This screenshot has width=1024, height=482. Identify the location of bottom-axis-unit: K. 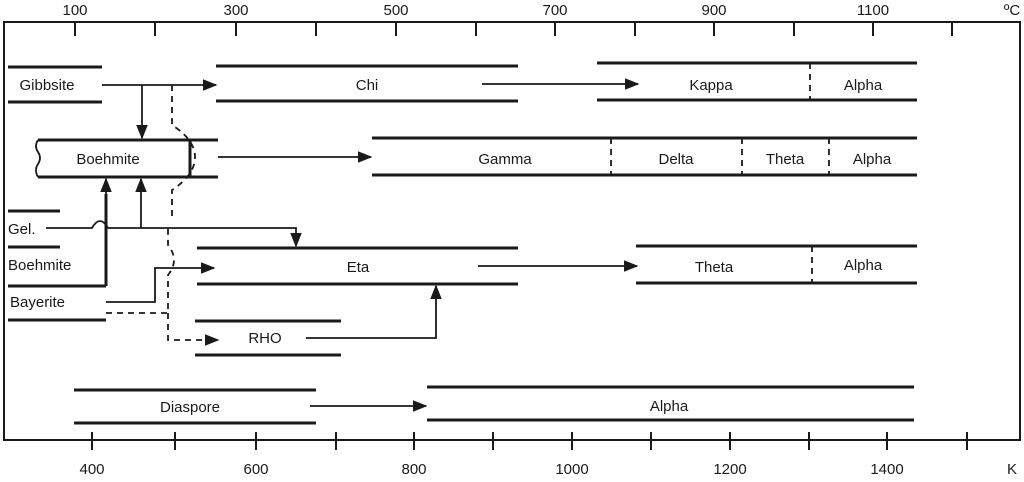
(1012, 469).